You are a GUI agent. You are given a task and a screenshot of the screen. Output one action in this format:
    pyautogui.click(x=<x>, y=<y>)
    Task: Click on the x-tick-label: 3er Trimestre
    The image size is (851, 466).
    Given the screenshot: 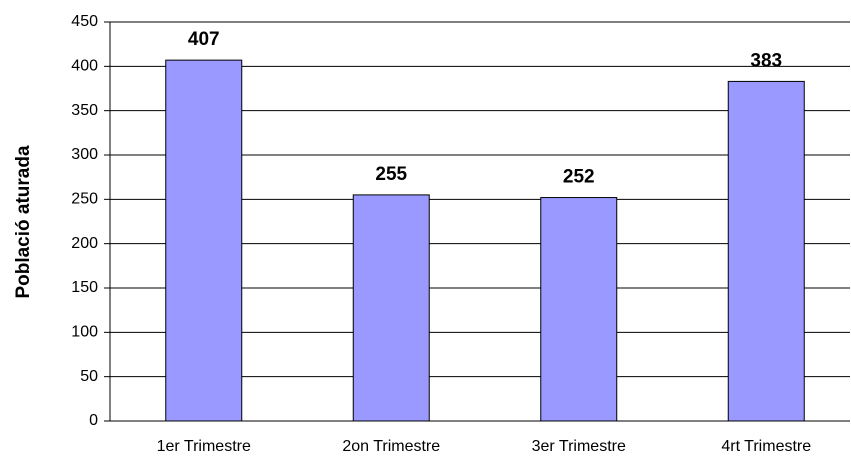 What is the action you would take?
    pyautogui.click(x=579, y=446)
    